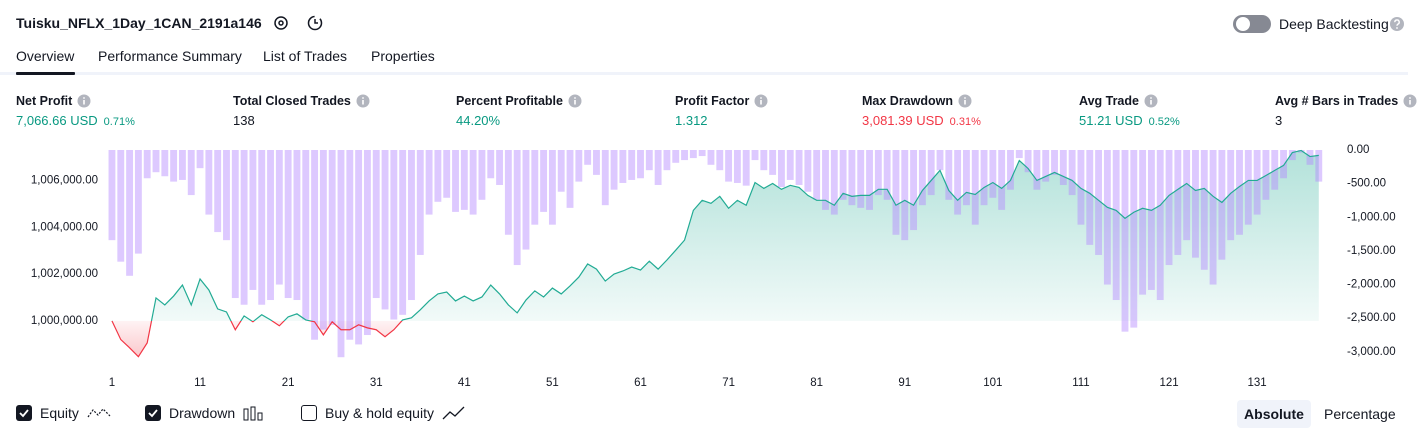 The width and height of the screenshot is (1424, 438). Describe the element at coordinates (965, 122) in the screenshot. I see `metric-percent: 0.31%` at that location.